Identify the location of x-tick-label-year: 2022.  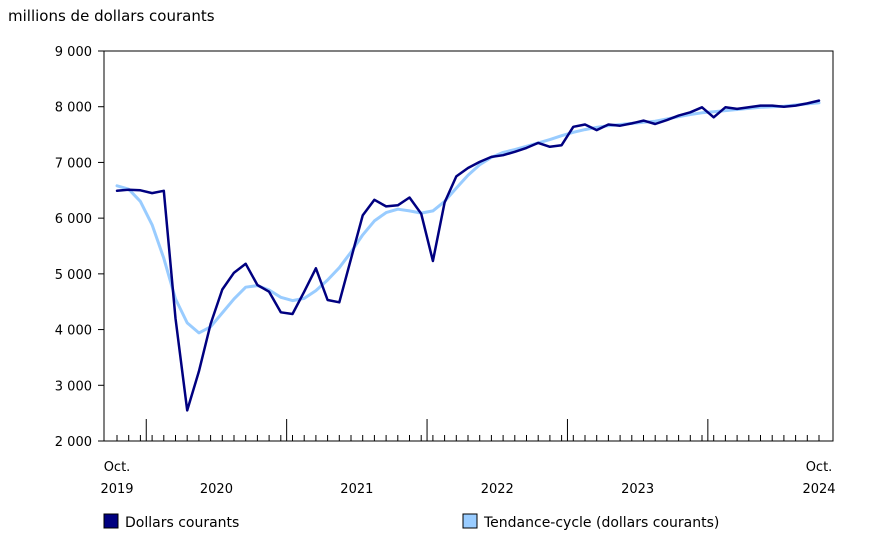
(497, 489).